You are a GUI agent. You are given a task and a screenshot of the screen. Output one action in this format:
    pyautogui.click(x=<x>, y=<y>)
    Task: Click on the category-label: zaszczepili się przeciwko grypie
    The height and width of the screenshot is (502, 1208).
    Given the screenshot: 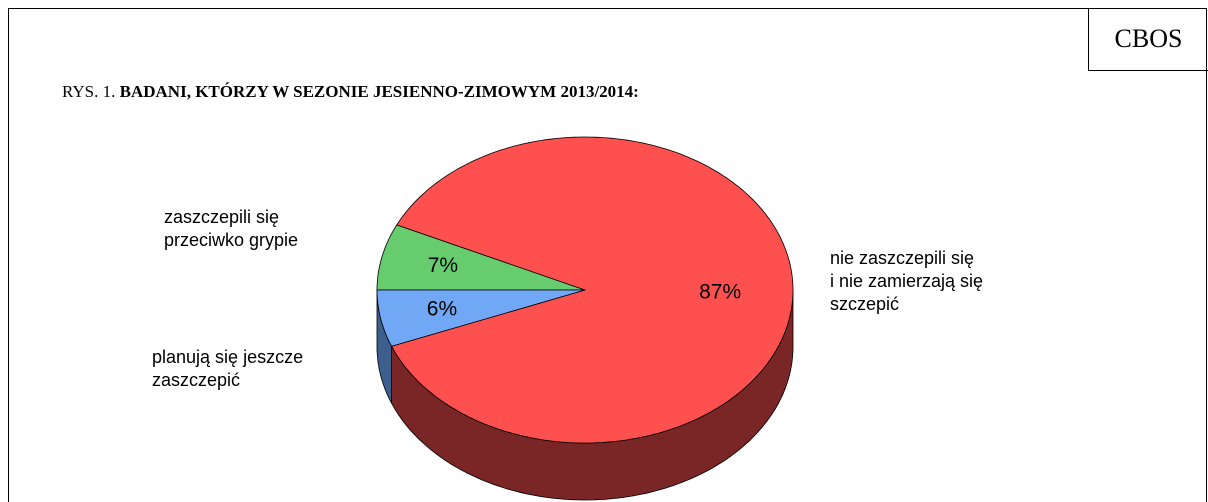 What is the action you would take?
    pyautogui.click(x=231, y=228)
    